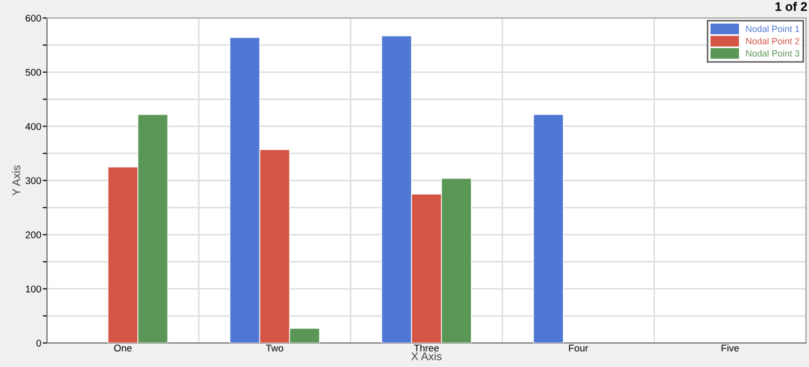  What do you see at coordinates (426, 348) in the screenshot?
I see `x-tick-label: Three` at bounding box center [426, 348].